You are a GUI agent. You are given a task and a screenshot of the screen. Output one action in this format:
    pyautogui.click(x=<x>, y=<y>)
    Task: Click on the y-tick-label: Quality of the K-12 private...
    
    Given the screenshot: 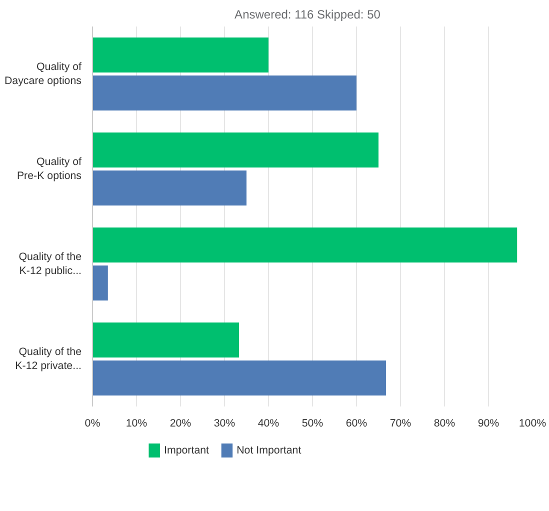 What is the action you would take?
    pyautogui.click(x=48, y=359)
    